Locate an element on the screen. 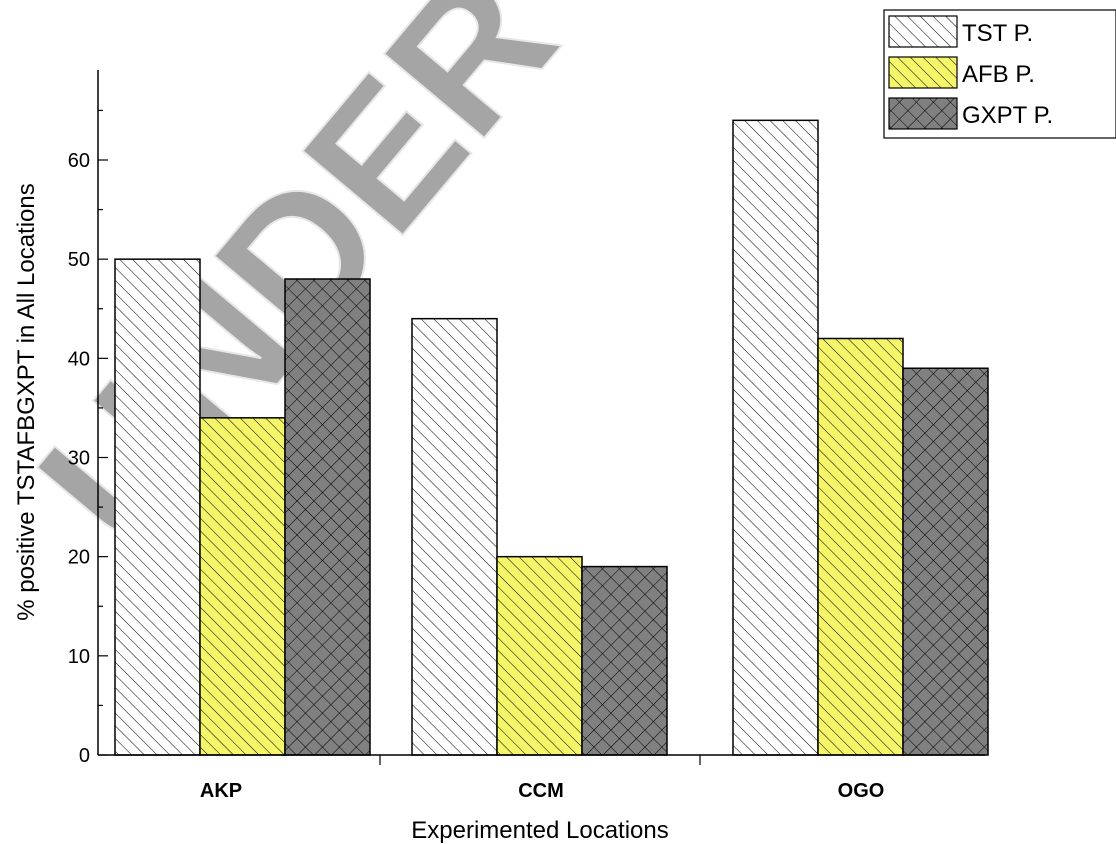 The width and height of the screenshot is (1116, 844). y-tick-label: 10 is located at coordinates (79, 657).